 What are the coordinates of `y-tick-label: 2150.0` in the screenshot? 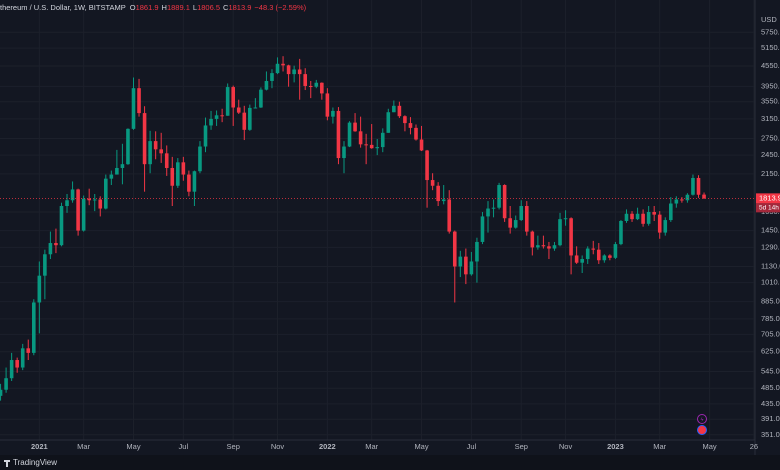 It's located at (770, 173).